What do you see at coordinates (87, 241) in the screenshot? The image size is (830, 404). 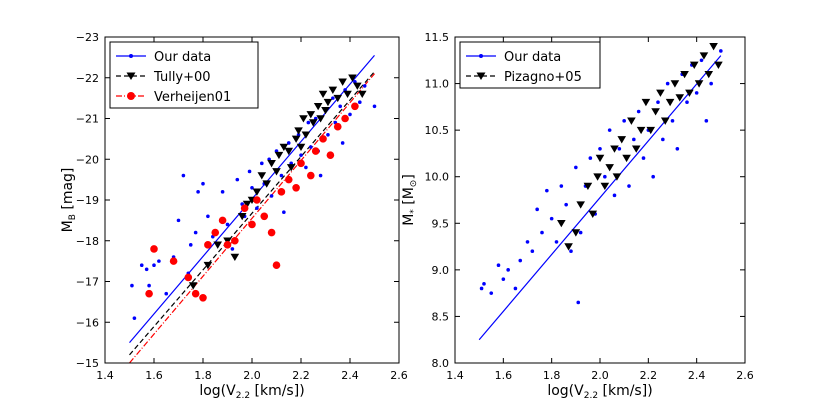 I see `y-tick-label: −18` at bounding box center [87, 241].